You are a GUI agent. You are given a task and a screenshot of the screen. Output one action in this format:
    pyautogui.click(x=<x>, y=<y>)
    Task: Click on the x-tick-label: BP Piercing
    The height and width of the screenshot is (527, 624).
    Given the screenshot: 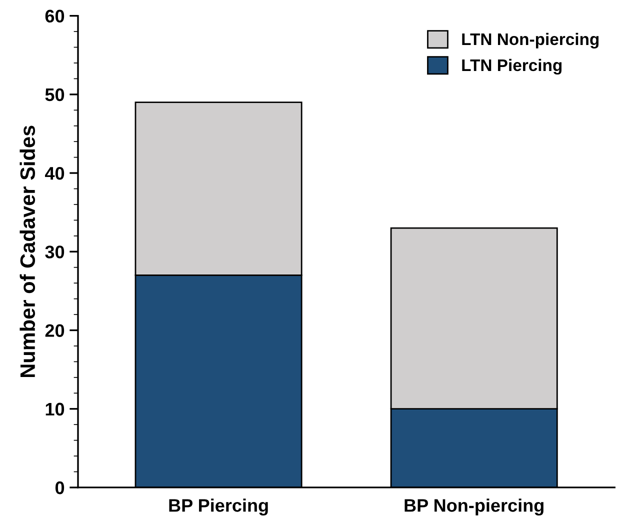 What is the action you would take?
    pyautogui.click(x=218, y=507)
    